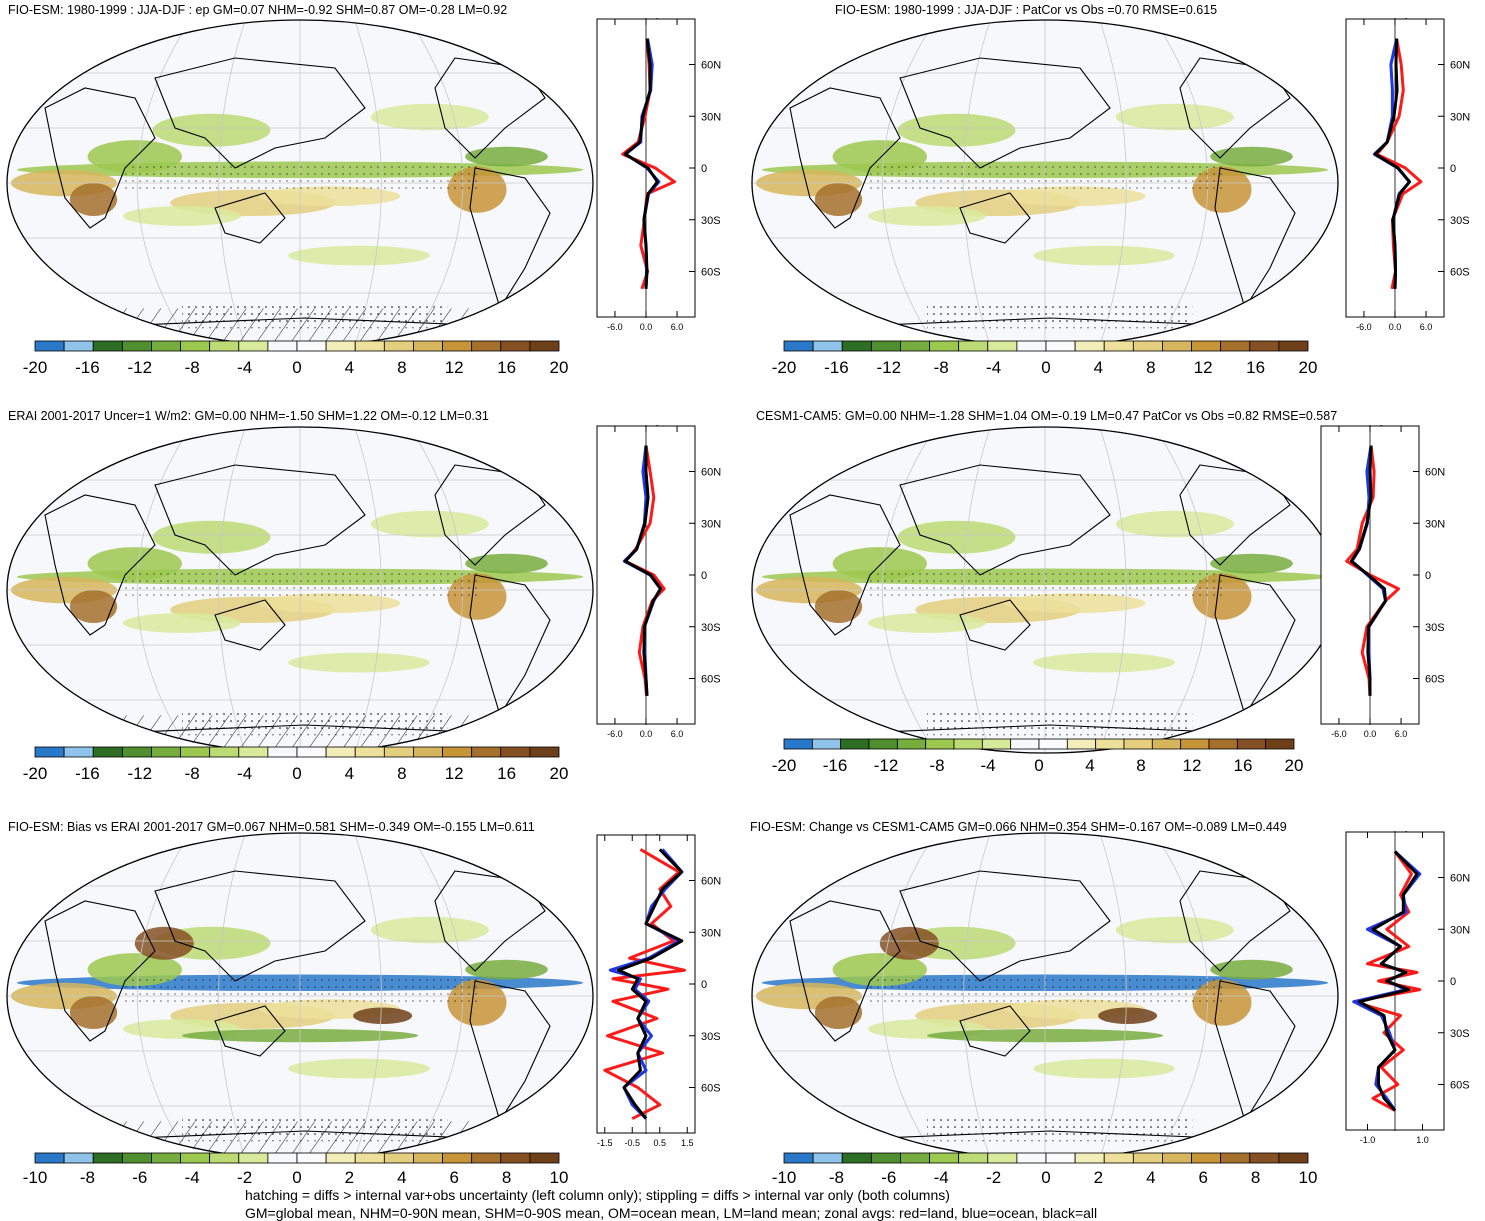 The image size is (1485, 1221). Describe the element at coordinates (889, 1177) in the screenshot. I see `colorbar-label: -6` at that location.